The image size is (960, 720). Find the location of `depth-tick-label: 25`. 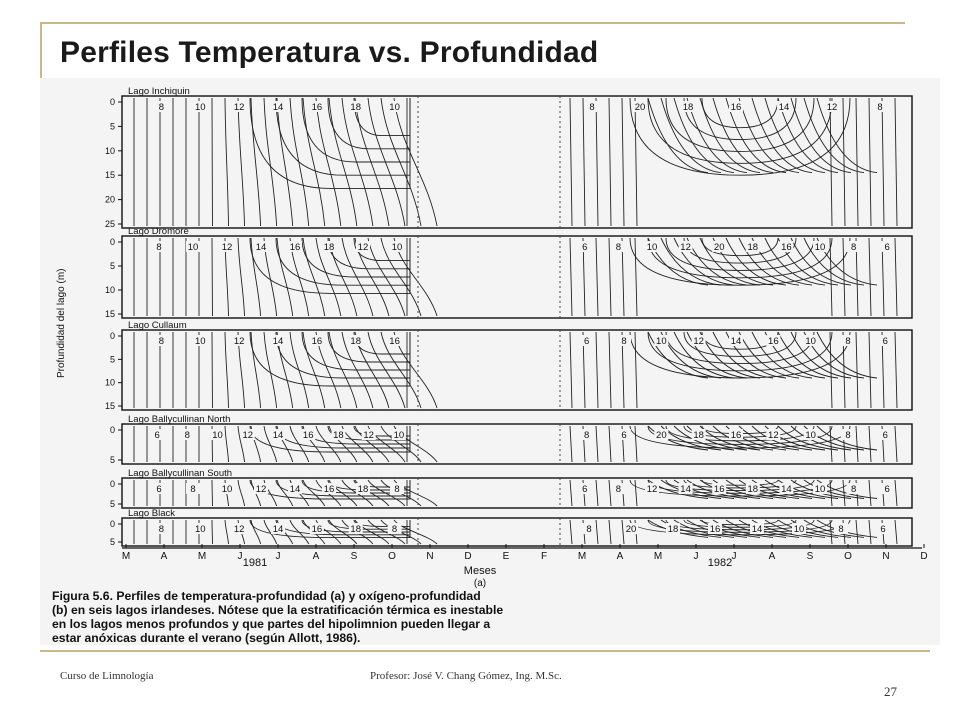

depth-tick-label: 25 is located at coordinates (110, 224).